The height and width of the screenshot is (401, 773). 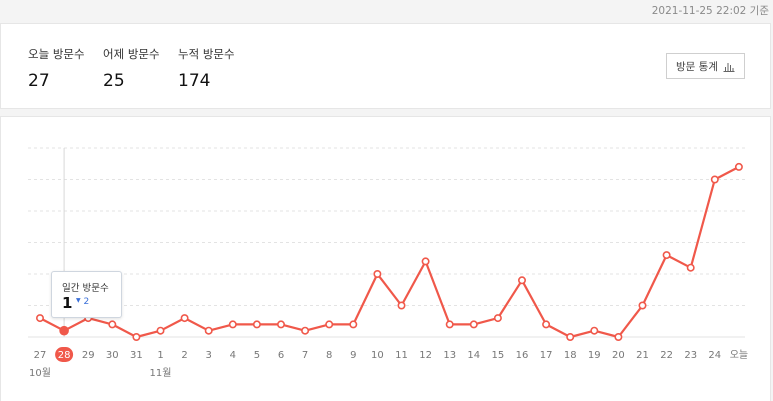 I want to click on timestamp: 2021-11-25 22:02 기준, so click(x=710, y=11).